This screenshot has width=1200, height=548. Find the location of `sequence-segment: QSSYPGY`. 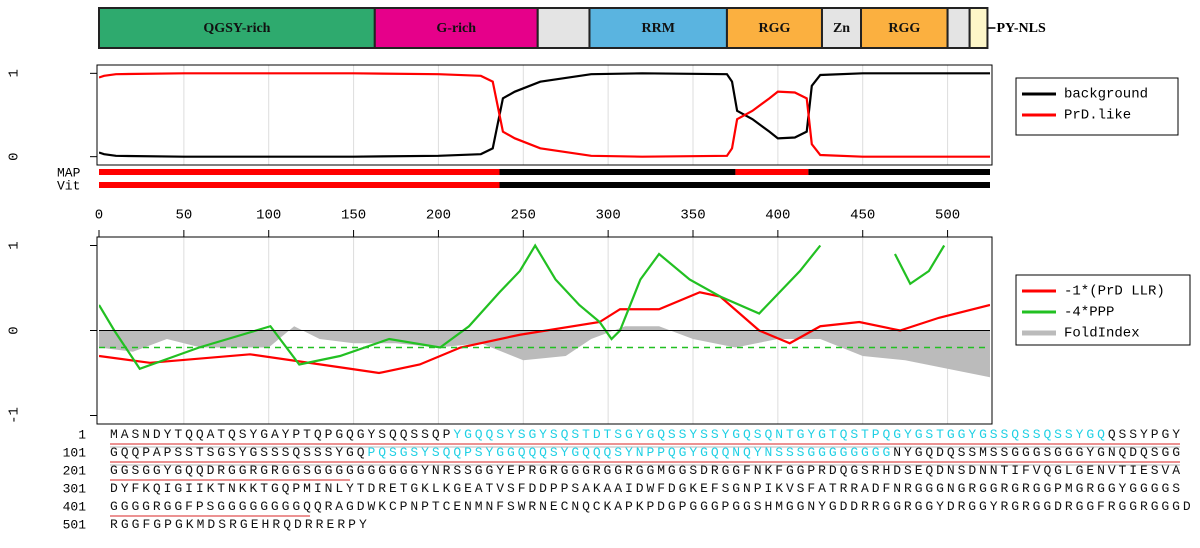

sequence-segment: QSSYPGY is located at coordinates (1144, 434).